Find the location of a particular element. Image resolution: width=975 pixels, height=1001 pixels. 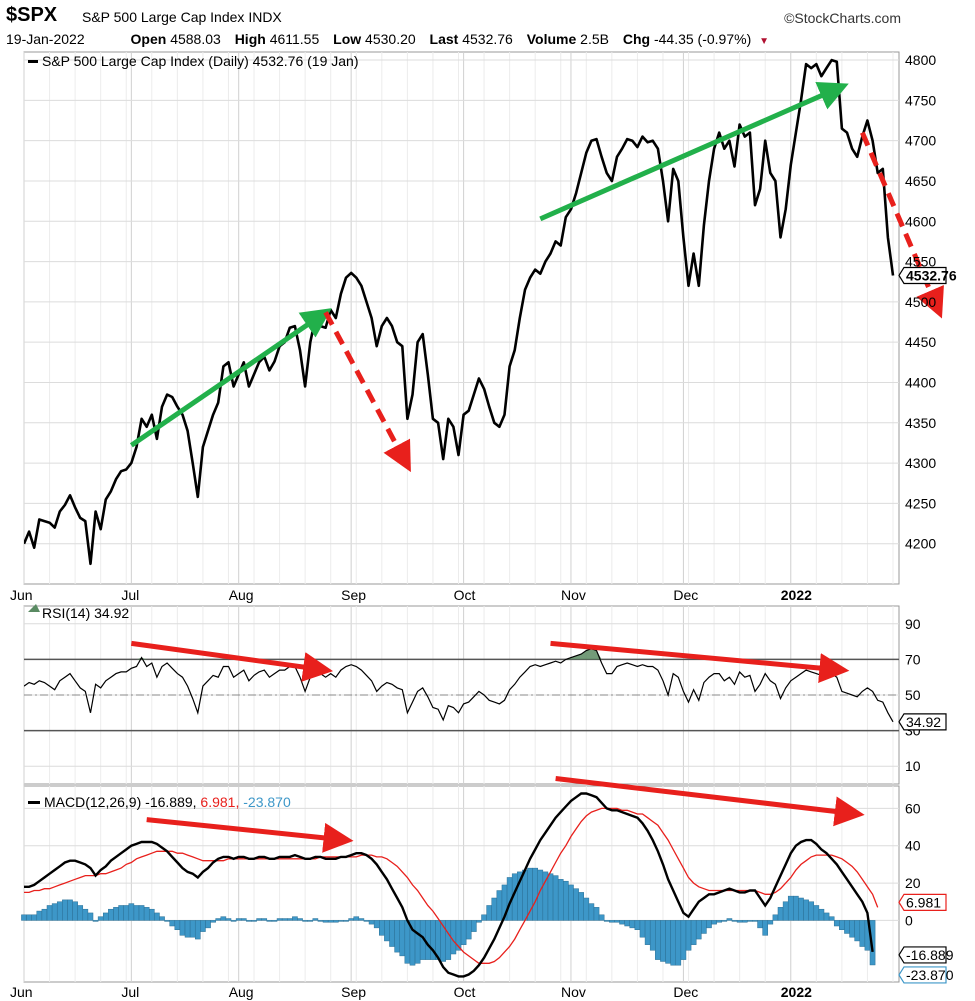

y-tick-label: 4800 is located at coordinates (920, 60).